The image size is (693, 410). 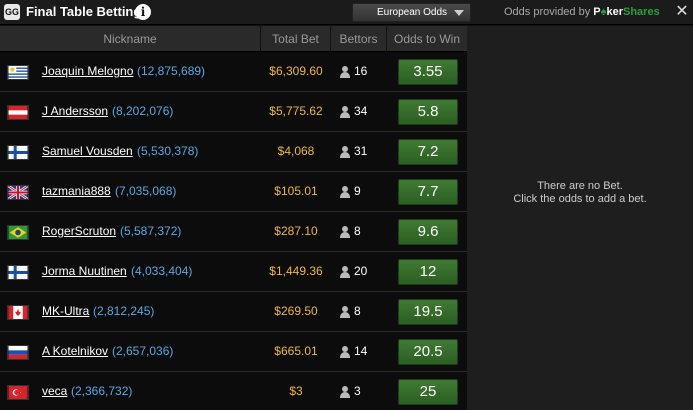 I want to click on odds-format-select: European Odds, so click(x=411, y=12).